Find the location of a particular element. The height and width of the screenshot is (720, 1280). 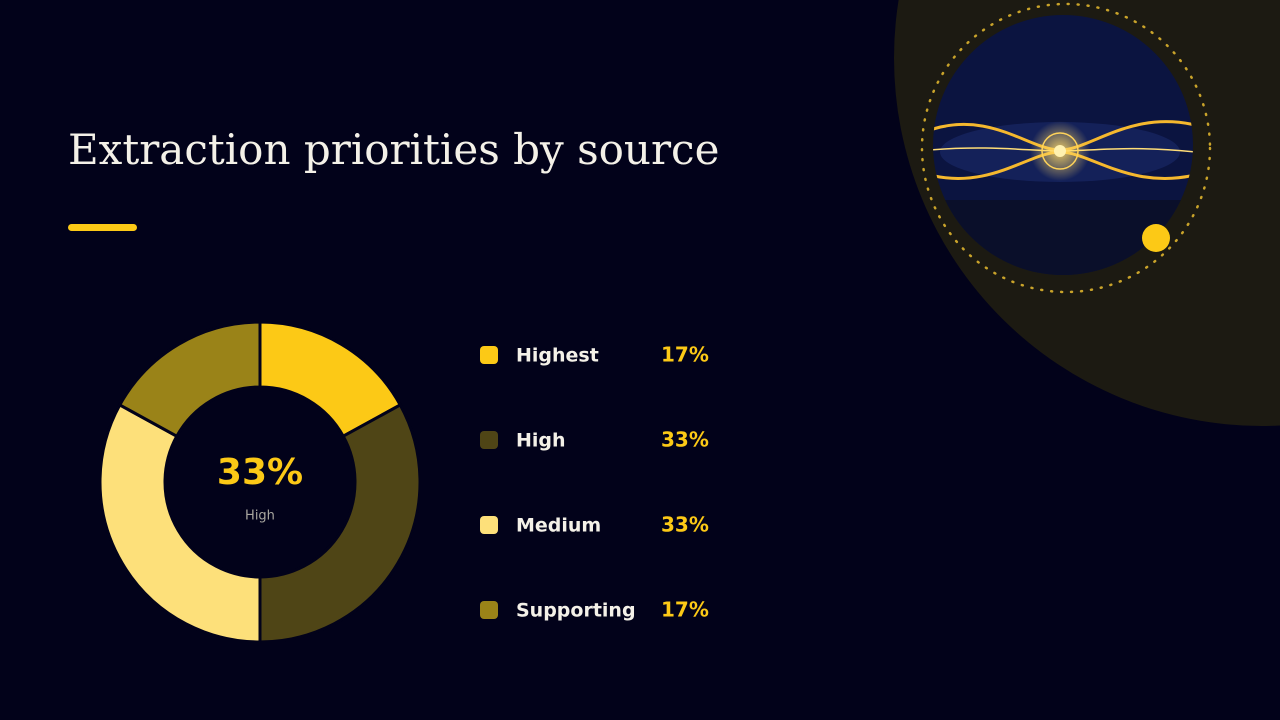

slide-title: Extraction priorities by source is located at coordinates (393, 149).